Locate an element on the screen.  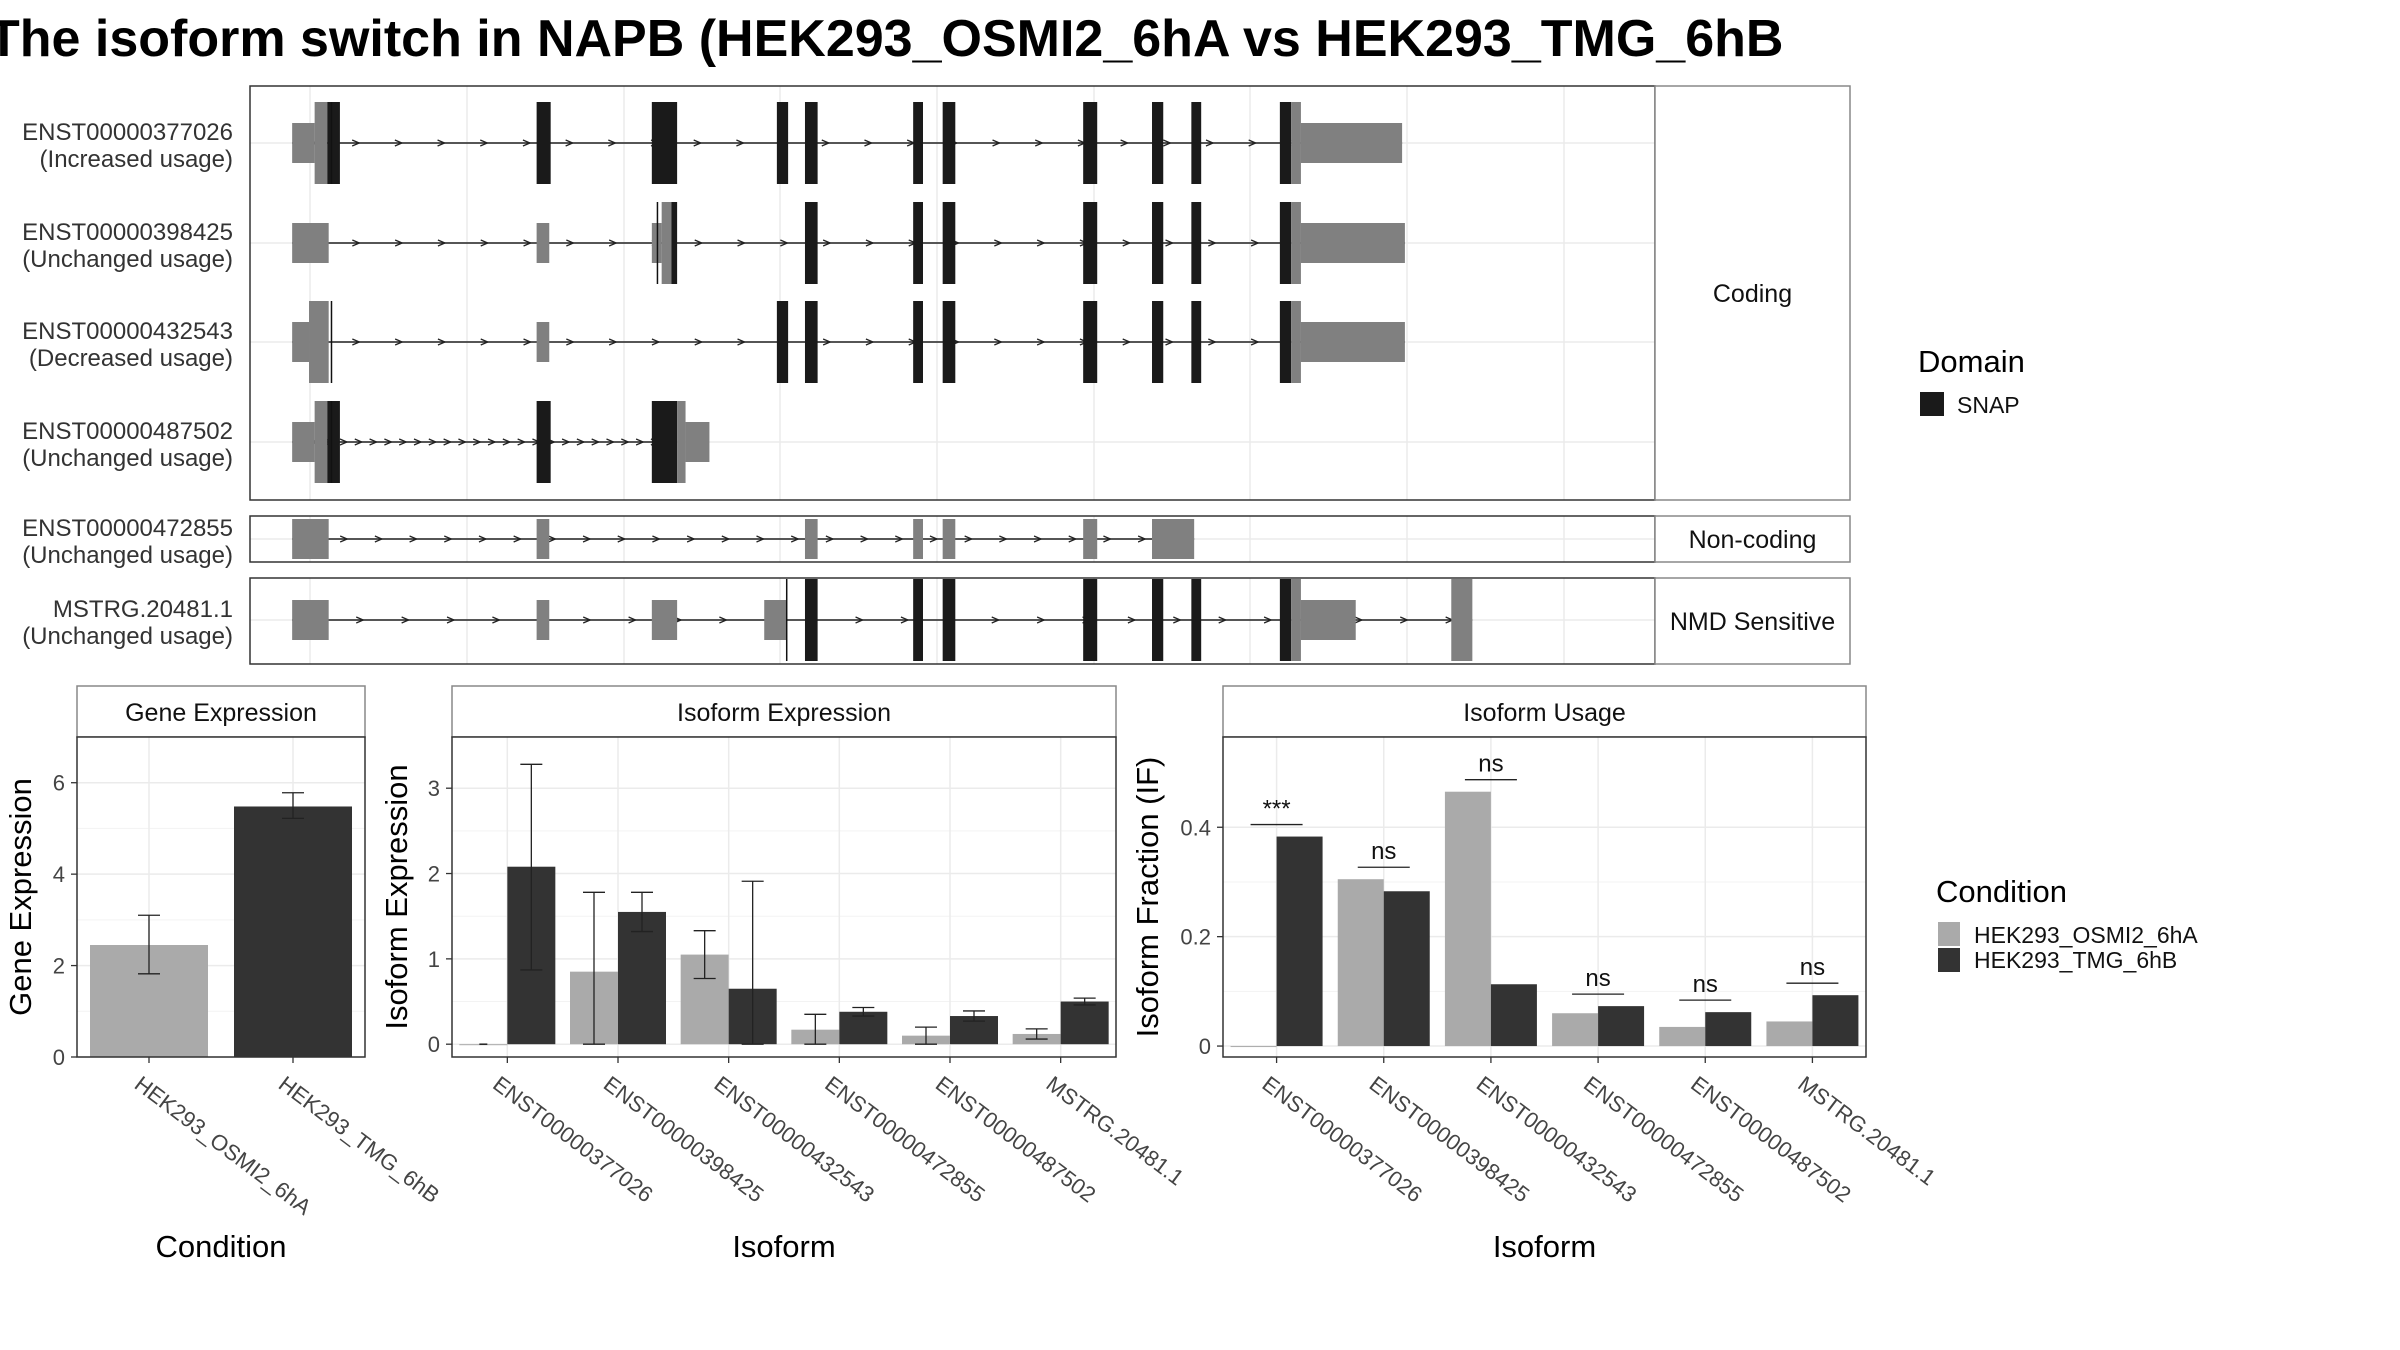
snap-legend-key is located at coordinates (1932, 404).